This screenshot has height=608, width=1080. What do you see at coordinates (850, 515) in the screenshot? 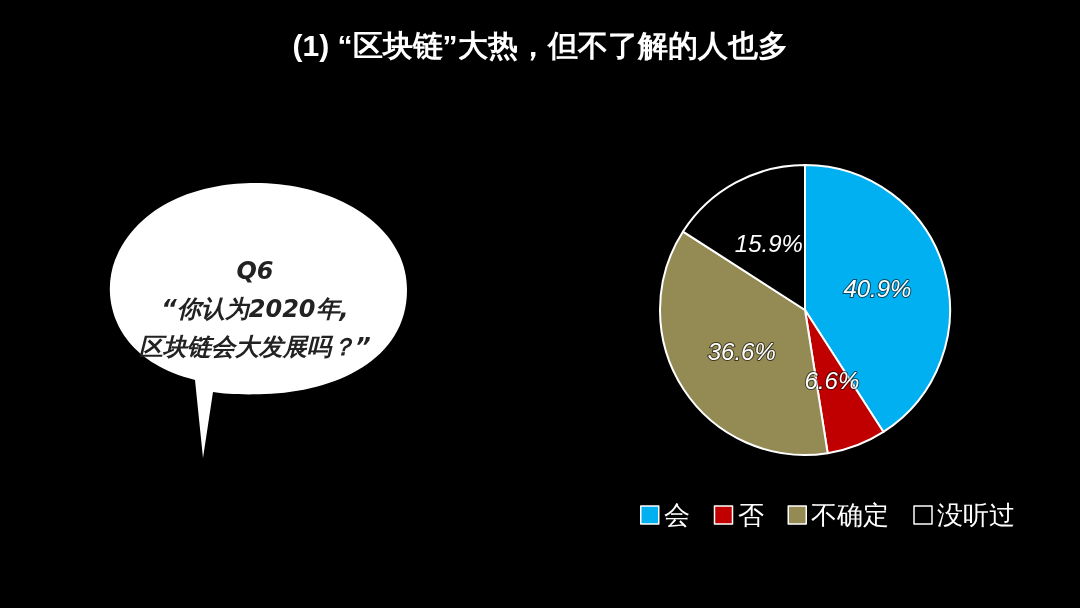
I see `legend-label: 不确定` at bounding box center [850, 515].